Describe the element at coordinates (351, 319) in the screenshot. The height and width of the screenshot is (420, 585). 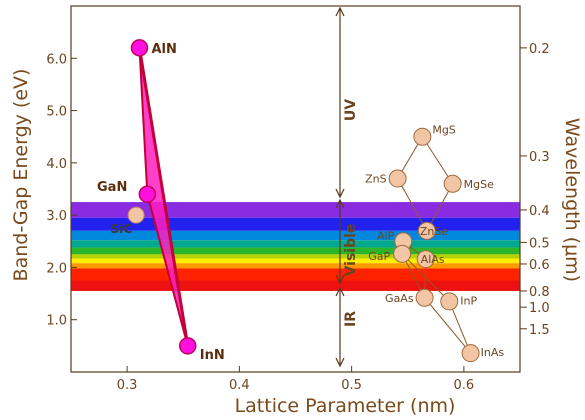
I see `ir-region-label: IR` at that location.